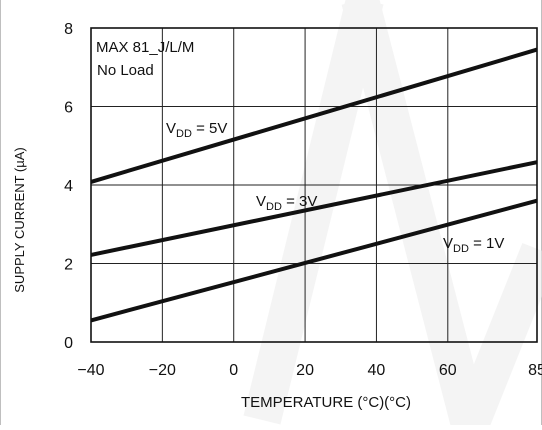 This screenshot has width=542, height=430. What do you see at coordinates (209, 128) in the screenshot?
I see `series-label-5v-rest: = 5V` at bounding box center [209, 128].